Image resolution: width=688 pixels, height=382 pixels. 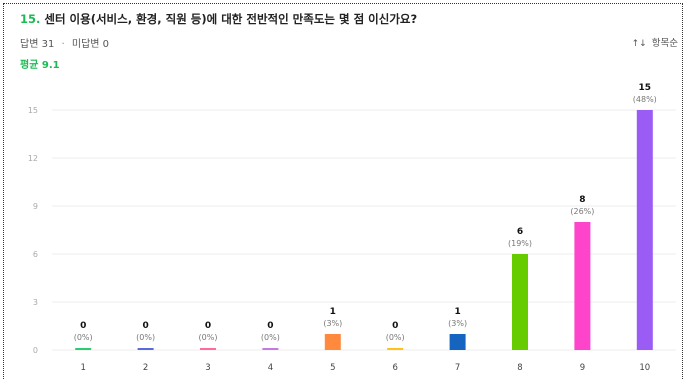 What do you see at coordinates (82, 368) in the screenshot?
I see `x-tick-label: 1` at bounding box center [82, 368].